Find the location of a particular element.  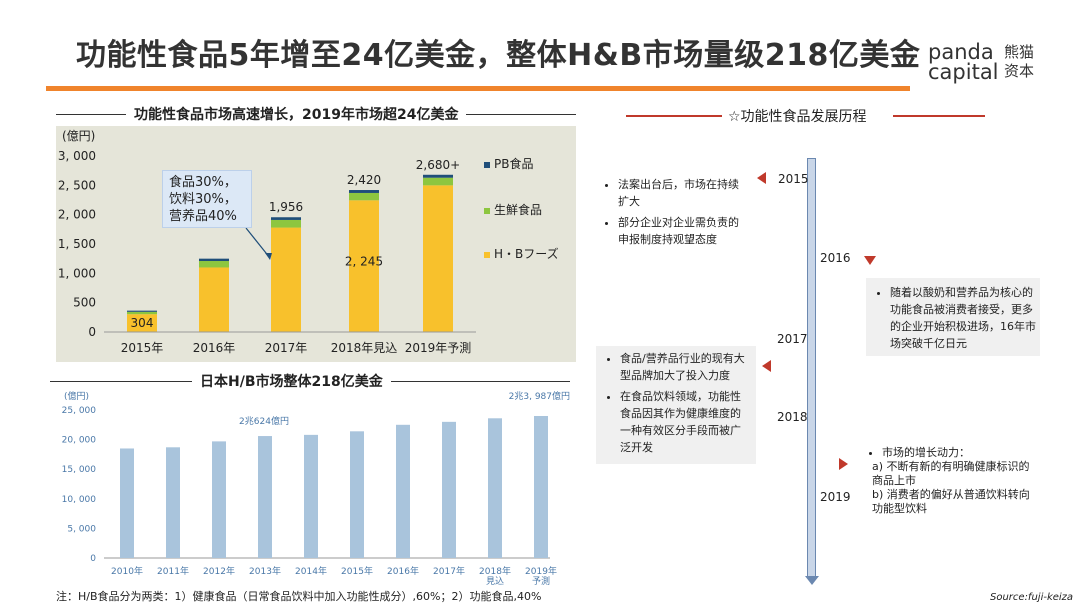

timeline-arrowhead is located at coordinates (812, 580).